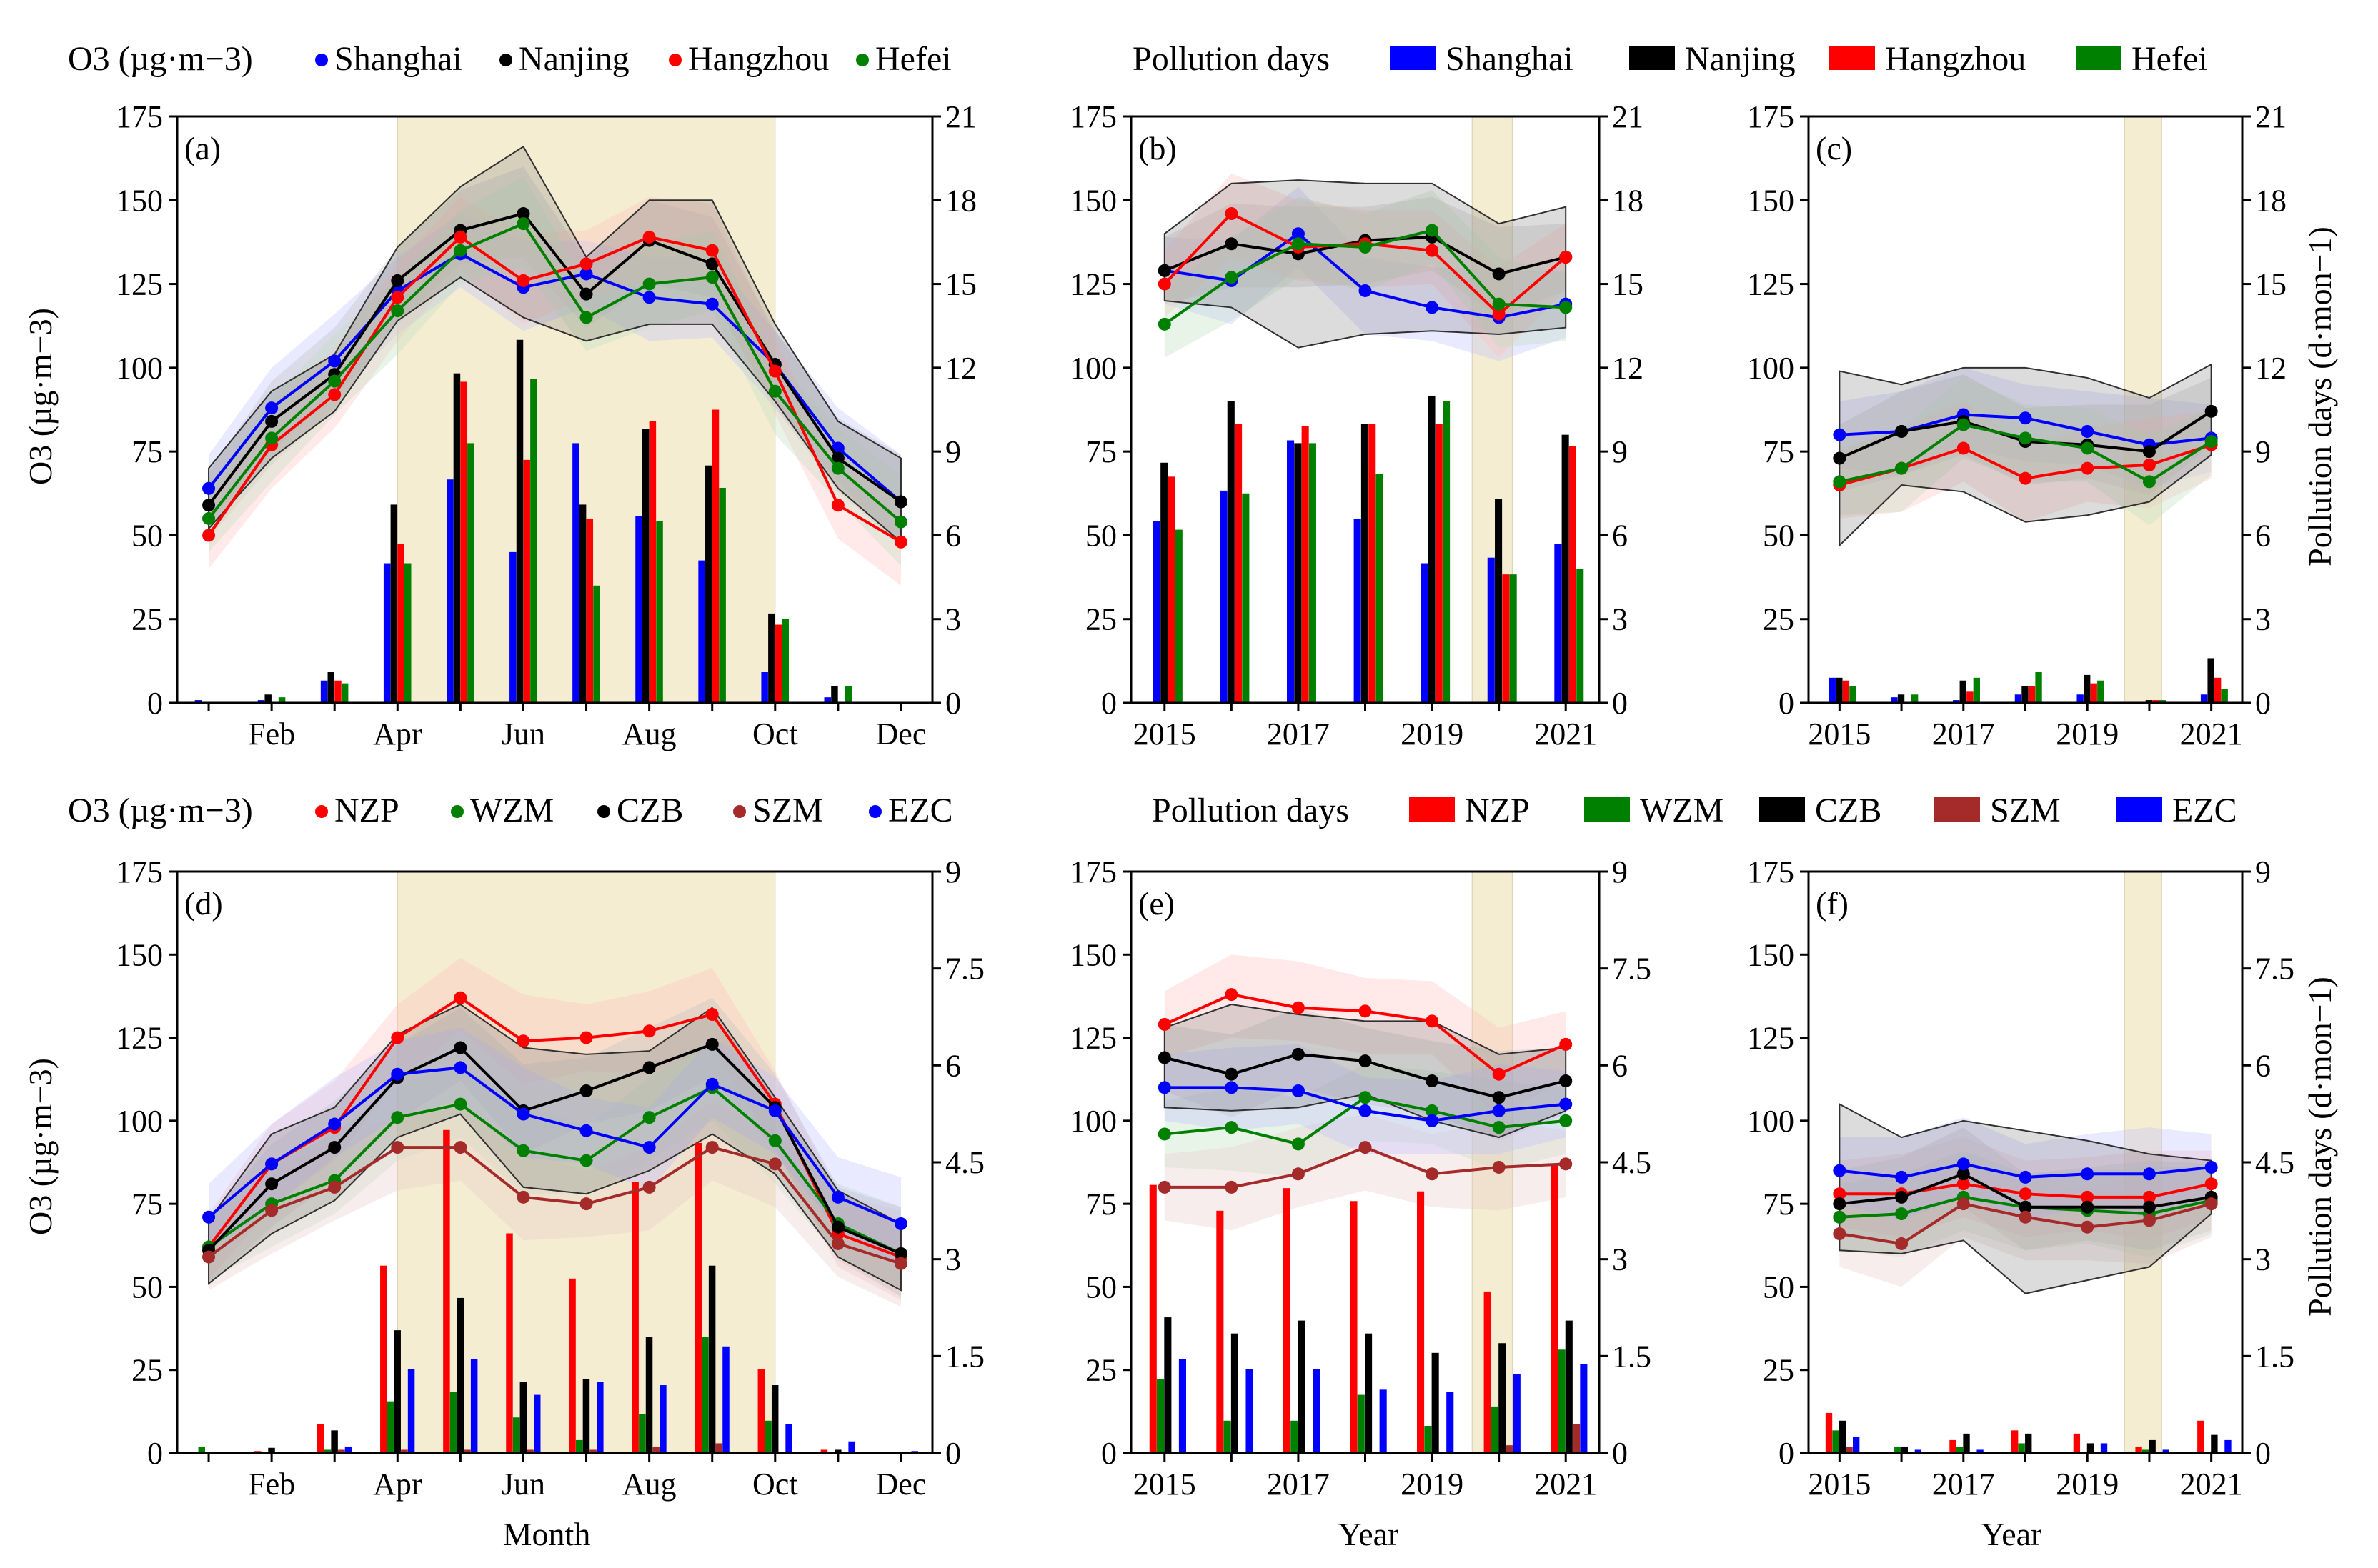 Image resolution: width=2378 pixels, height=1568 pixels. Describe the element at coordinates (1432, 1081) in the screenshot. I see `point-CZB-2019` at that location.